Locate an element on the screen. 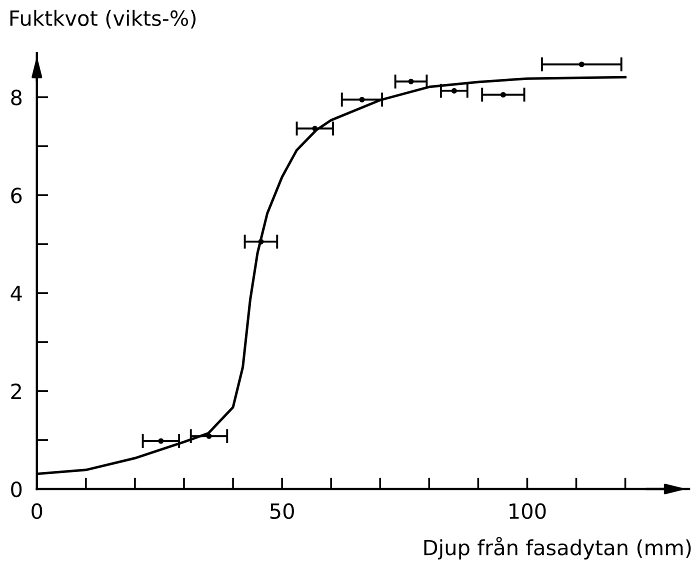 The height and width of the screenshot is (571, 696). y-tick-label: 6 is located at coordinates (16, 196).